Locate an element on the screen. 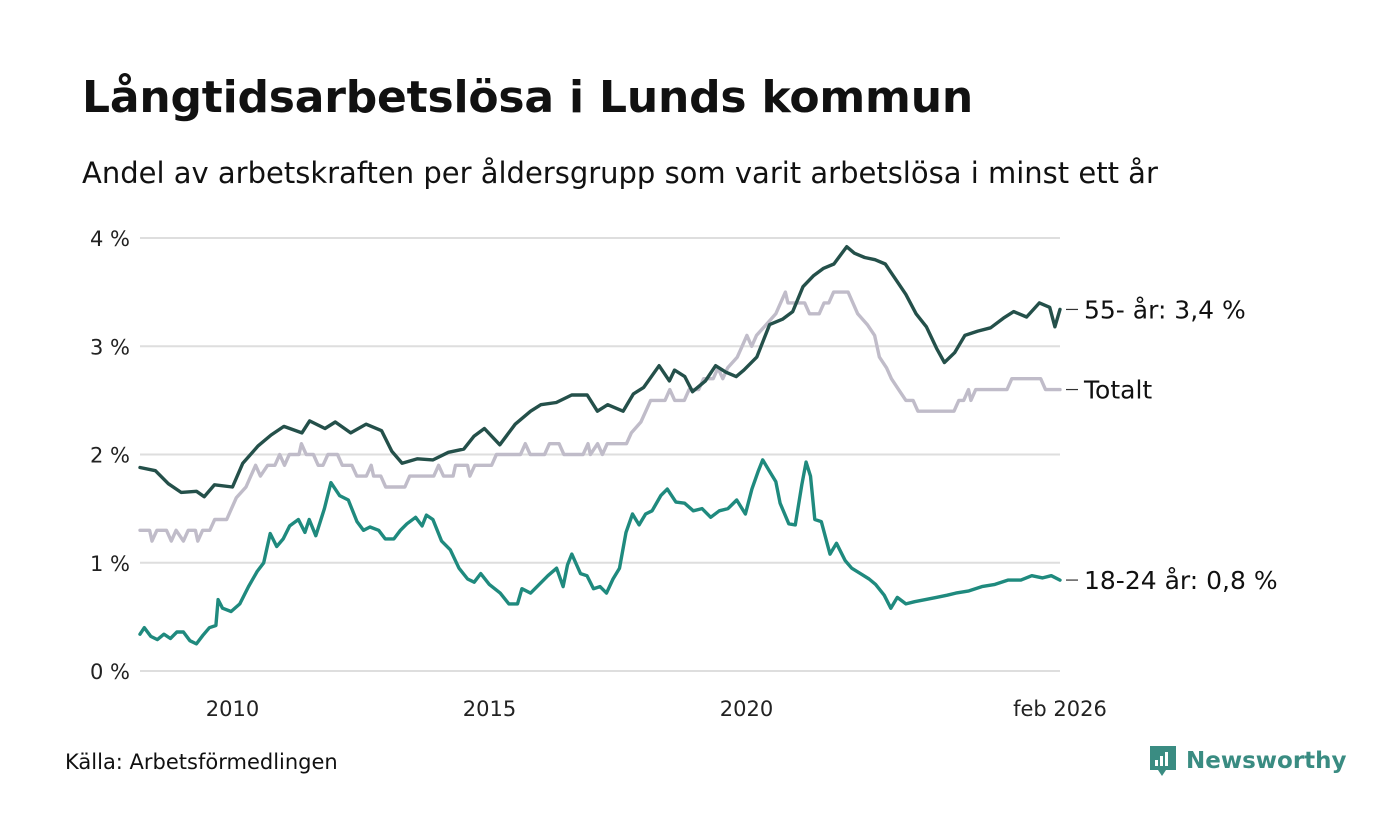  newsworthy-logo-icon is located at coordinates (1163, 761).